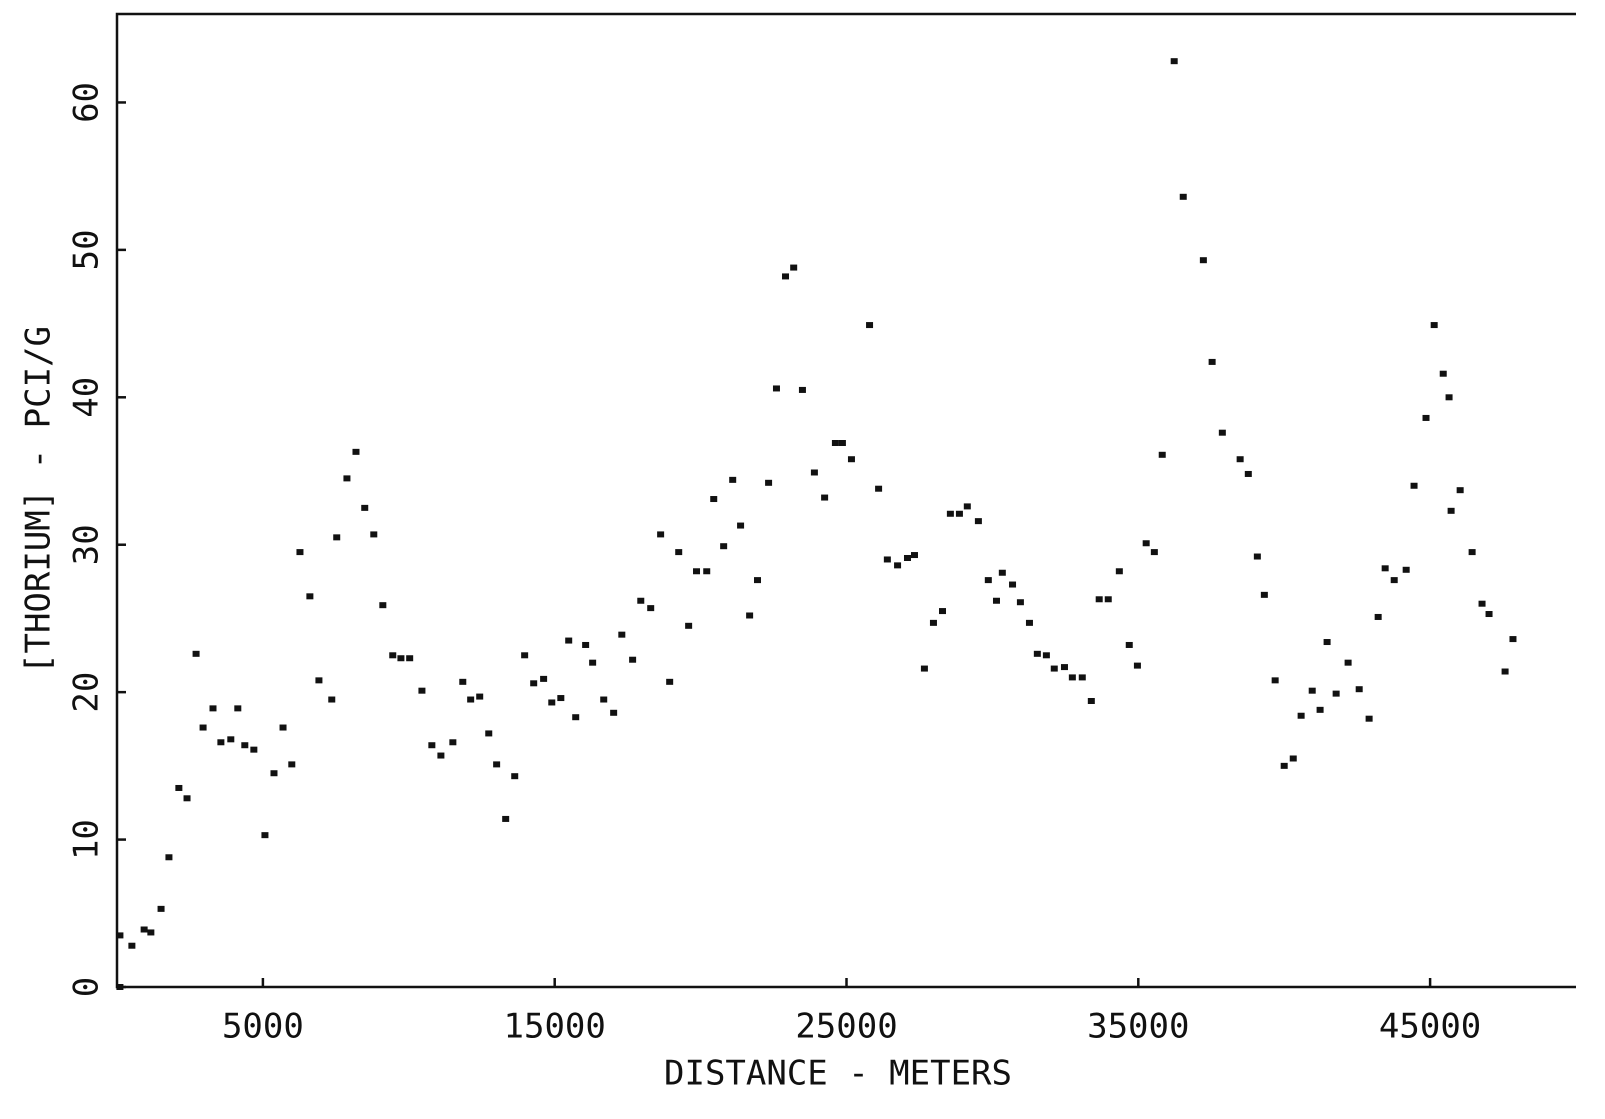 This screenshot has height=1119, width=1605. I want to click on x-tick-label: 5000, so click(263, 1027).